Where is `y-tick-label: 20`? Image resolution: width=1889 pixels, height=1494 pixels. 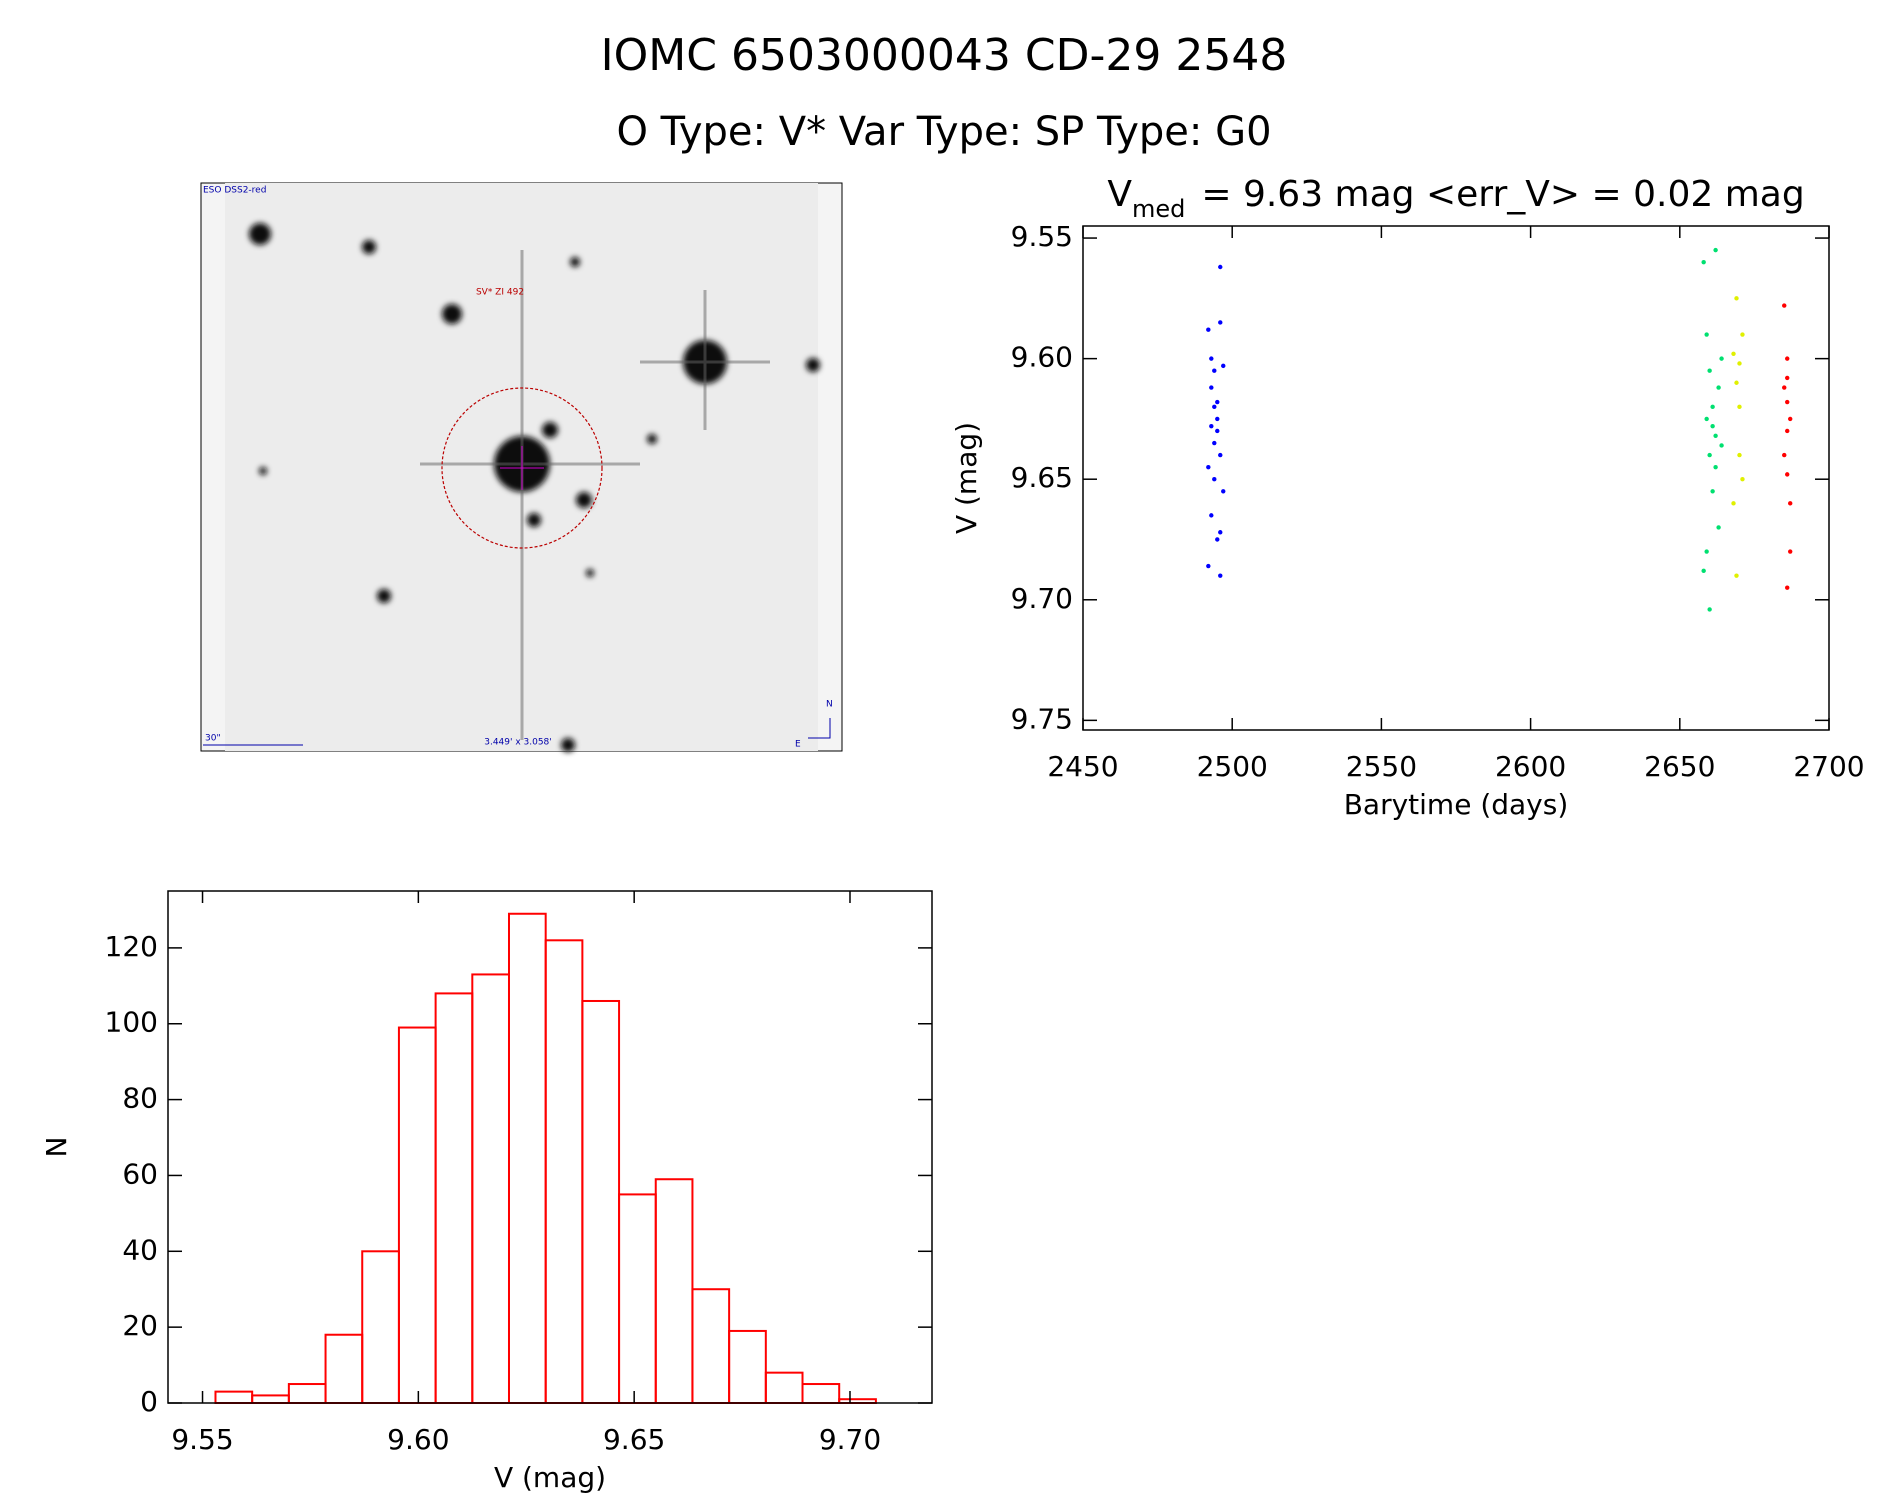 y-tick-label: 20 is located at coordinates (140, 1325).